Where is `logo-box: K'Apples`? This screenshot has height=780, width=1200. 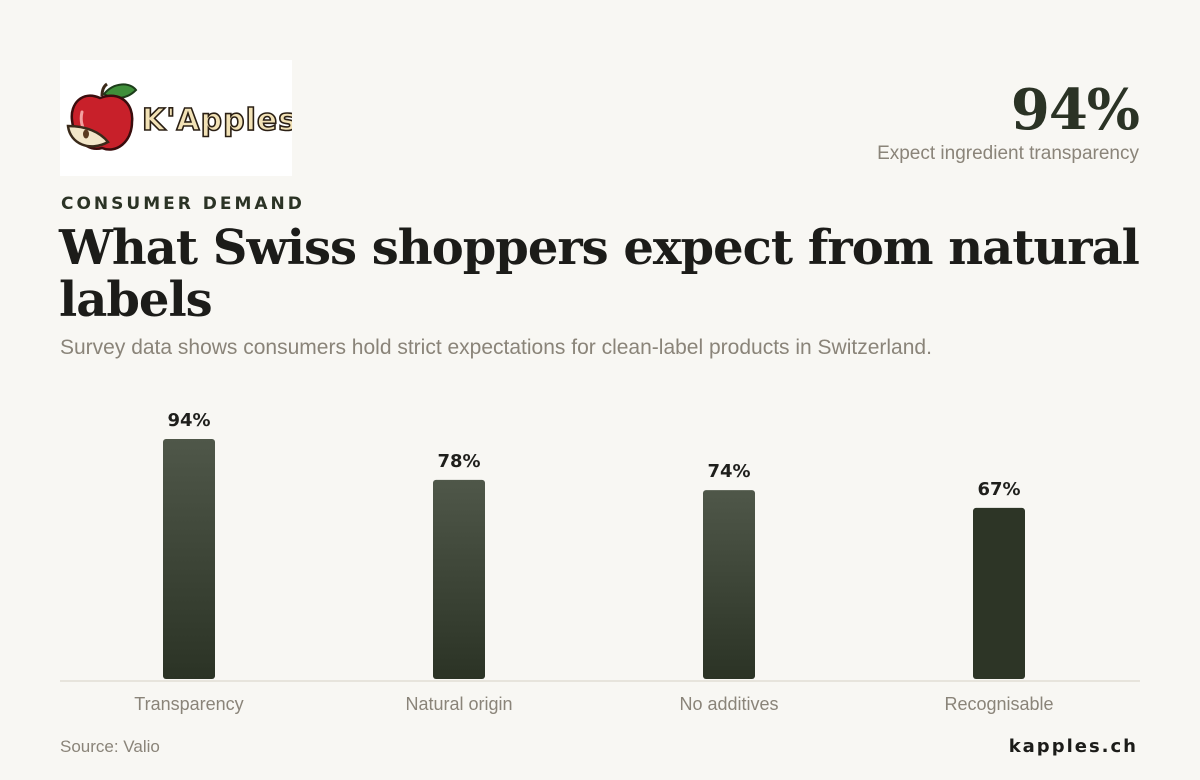 logo-box: K'Apples is located at coordinates (176, 118).